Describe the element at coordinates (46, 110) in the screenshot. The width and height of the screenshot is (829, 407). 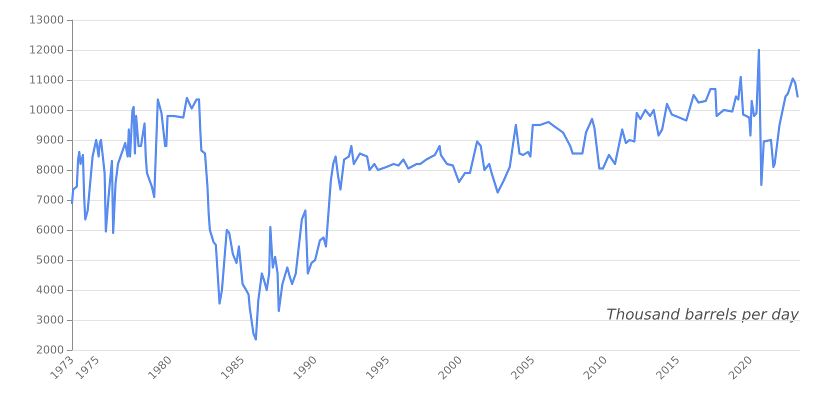
I see `y-tick-label: 10000` at that location.